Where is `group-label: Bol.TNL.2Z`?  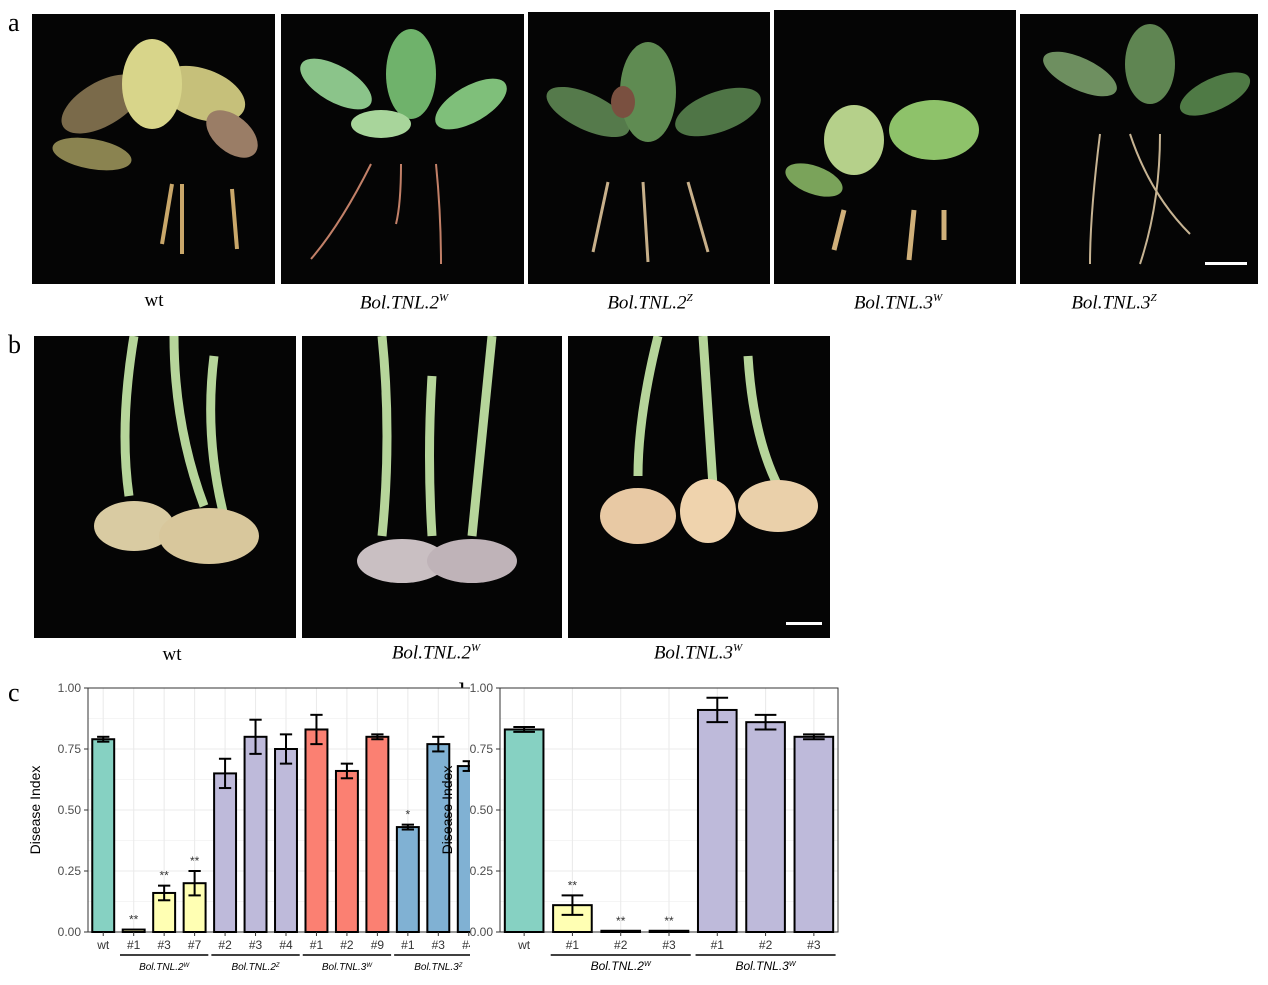 group-label: Bol.TNL.2Z is located at coordinates (255, 967).